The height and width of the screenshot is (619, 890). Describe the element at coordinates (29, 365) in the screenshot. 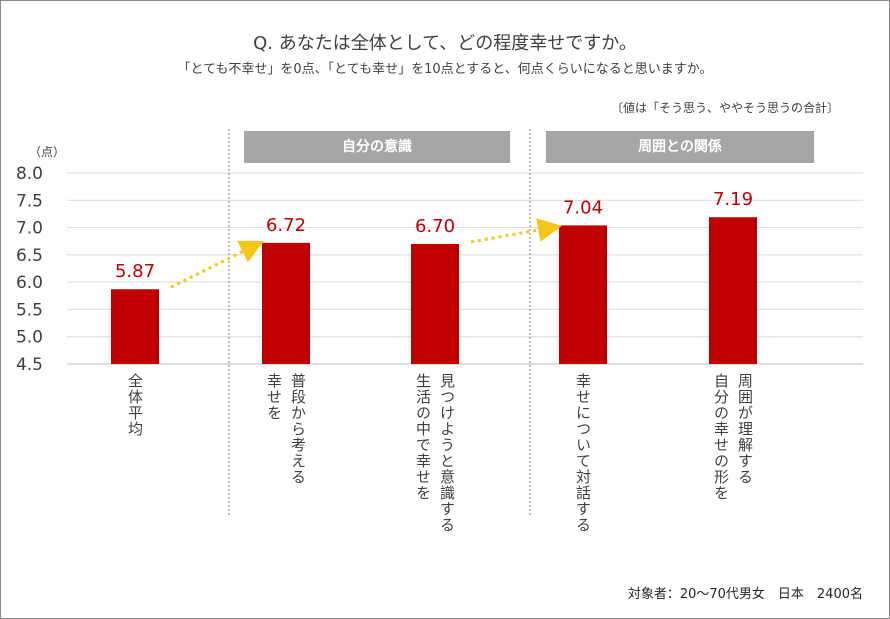

I see `y-tick-label: 4.5` at that location.